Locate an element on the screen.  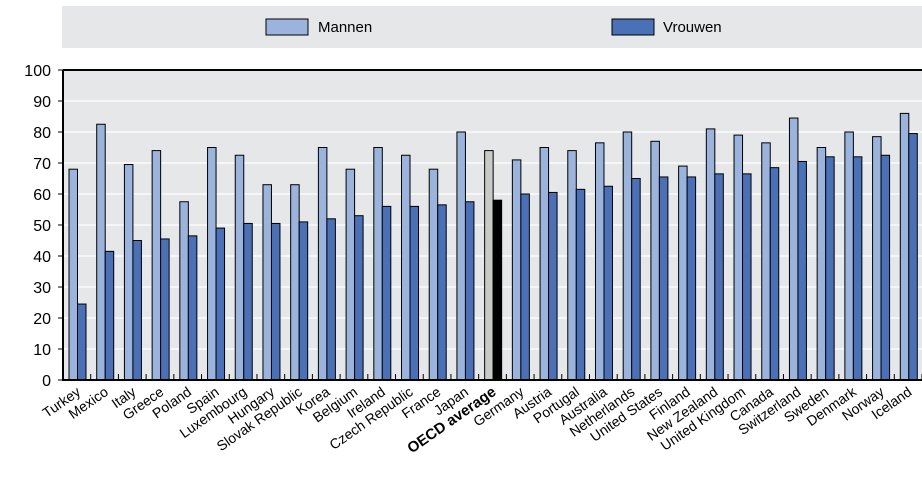
legend-label-vrouwen: Vrouwen is located at coordinates (692, 27).